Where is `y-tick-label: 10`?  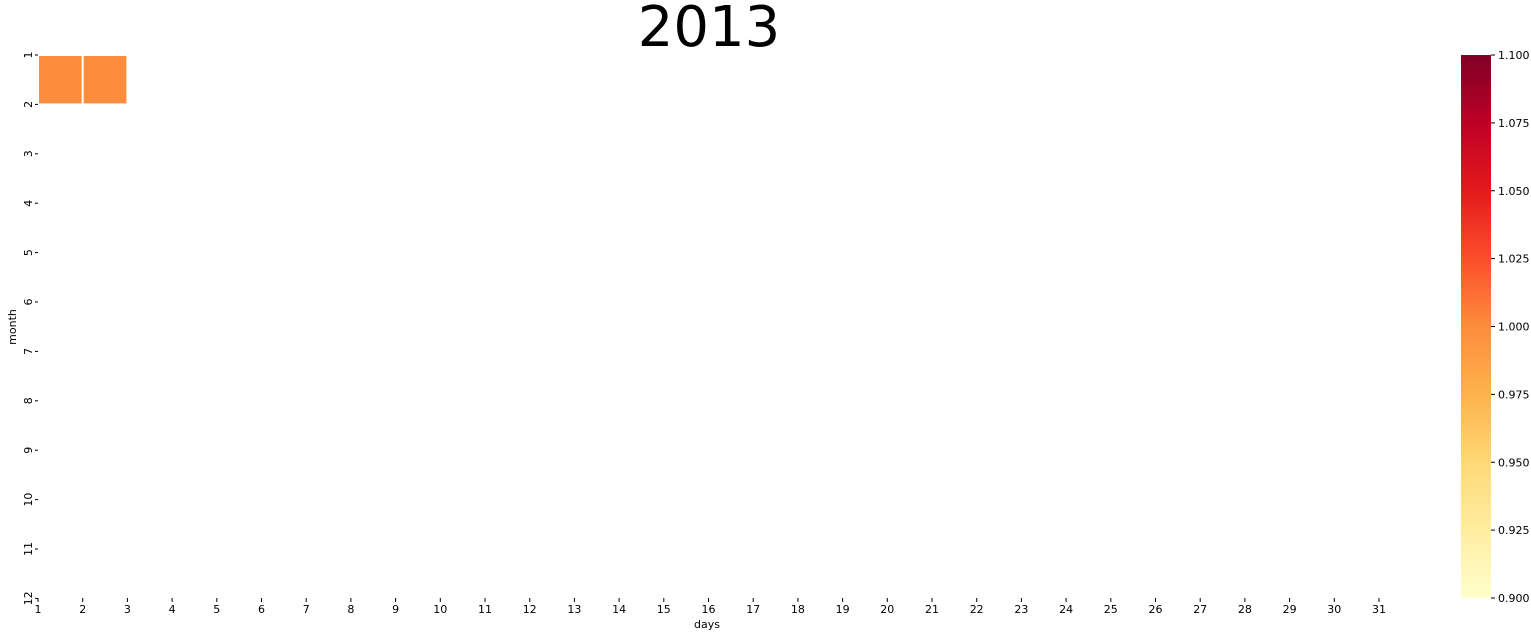 y-tick-label: 10 is located at coordinates (28, 500).